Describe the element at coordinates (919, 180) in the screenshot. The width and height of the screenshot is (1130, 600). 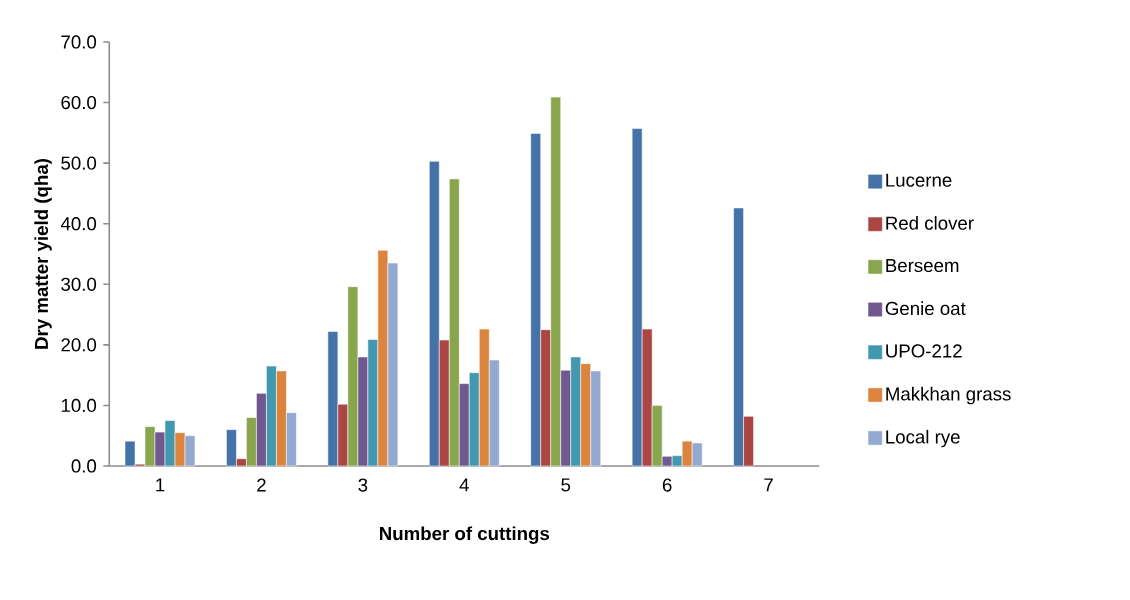
I see `legend-label: Lucerne` at that location.